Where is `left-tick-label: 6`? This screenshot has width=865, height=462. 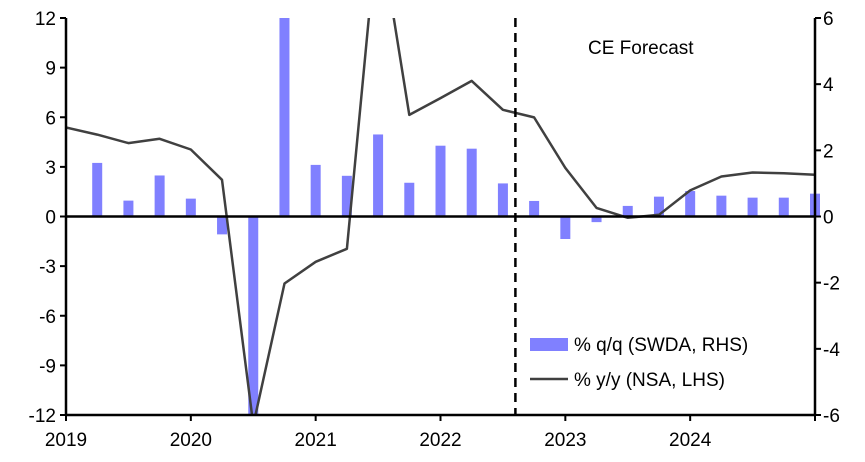 left-tick-label: 6 is located at coordinates (50, 118).